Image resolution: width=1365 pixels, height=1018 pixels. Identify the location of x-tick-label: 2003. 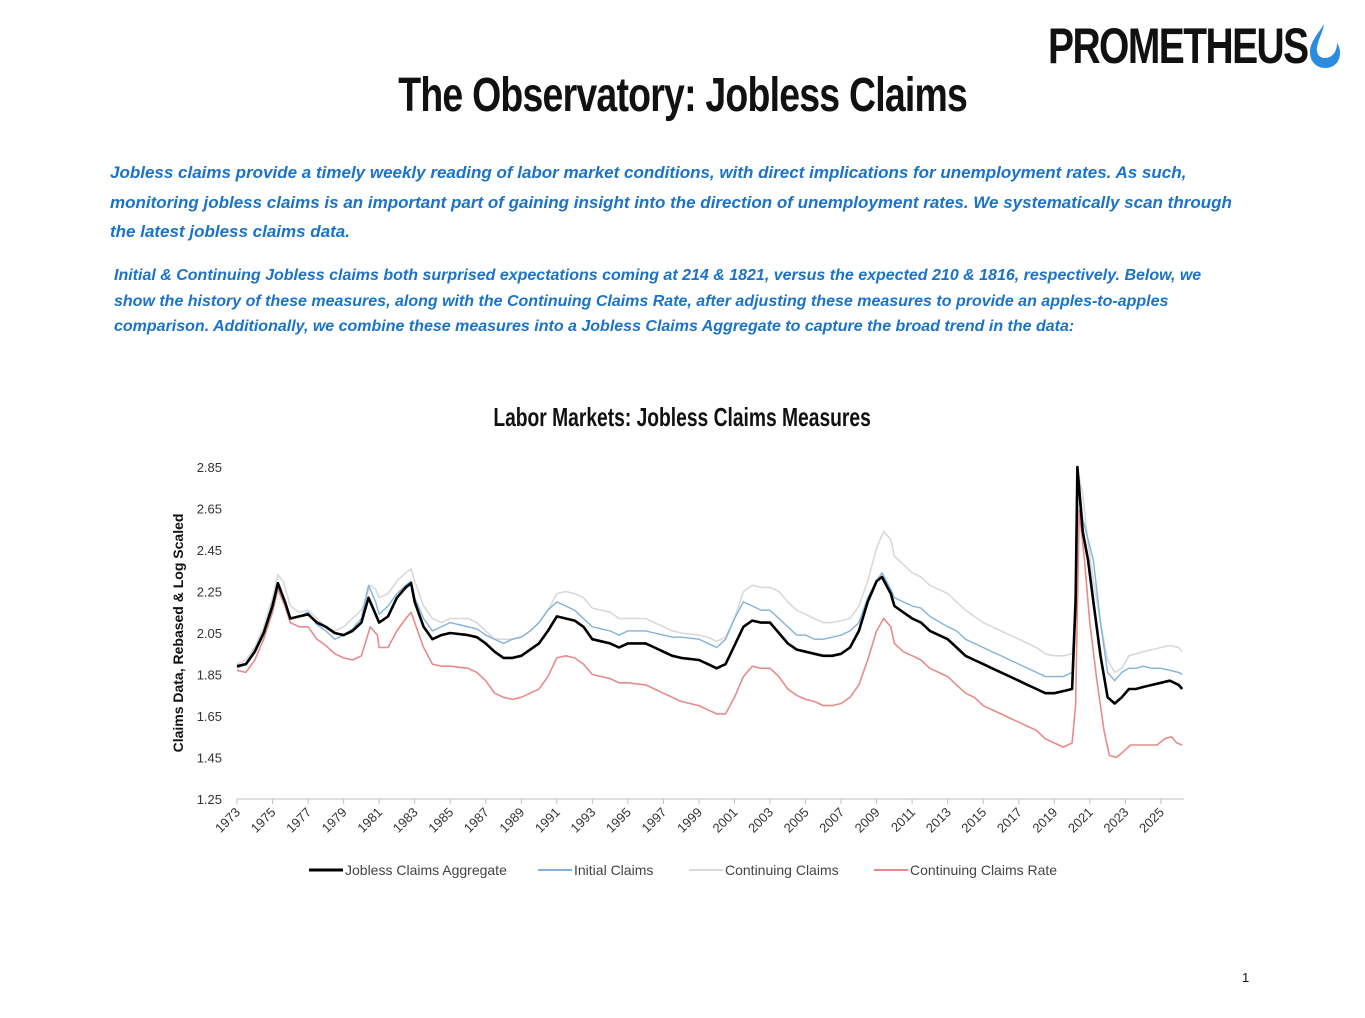
(760, 820).